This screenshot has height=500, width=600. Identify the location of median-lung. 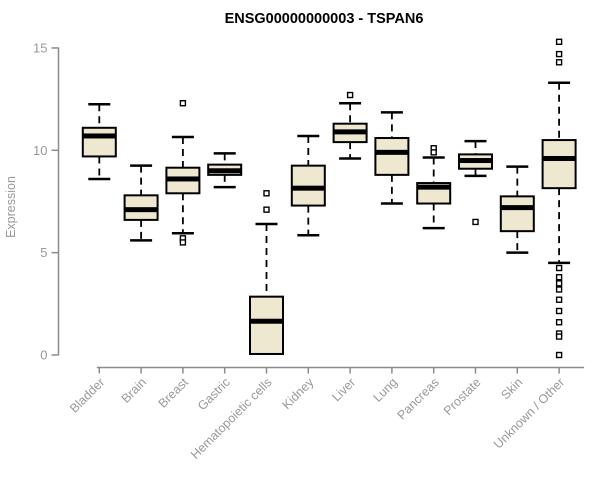
(392, 152).